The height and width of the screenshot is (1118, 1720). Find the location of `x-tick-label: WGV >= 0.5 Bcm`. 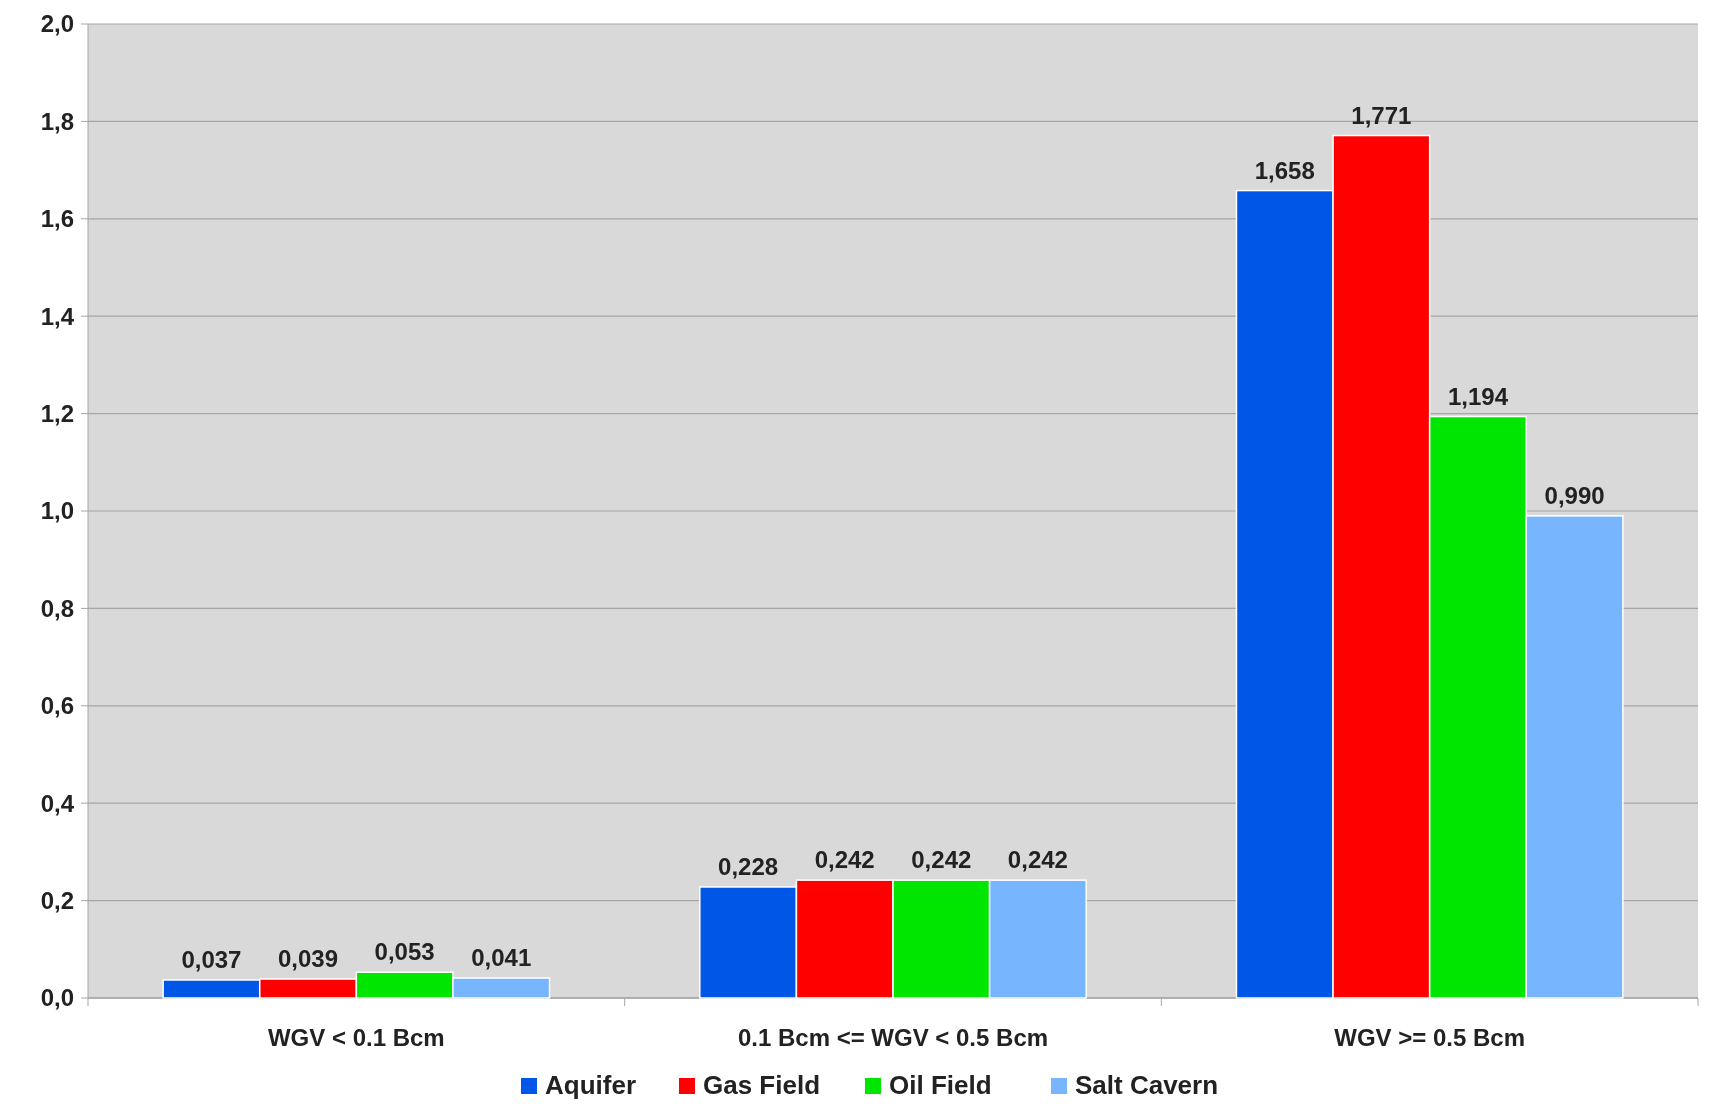

x-tick-label: WGV >= 0.5 Bcm is located at coordinates (1430, 1037).